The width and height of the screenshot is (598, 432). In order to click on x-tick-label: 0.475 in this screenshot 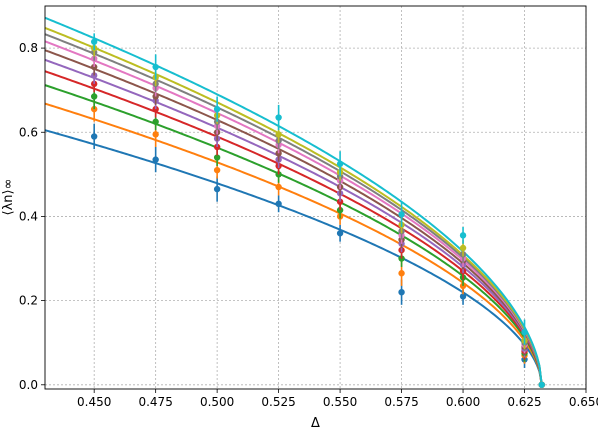, I will do `click(155, 402)`.